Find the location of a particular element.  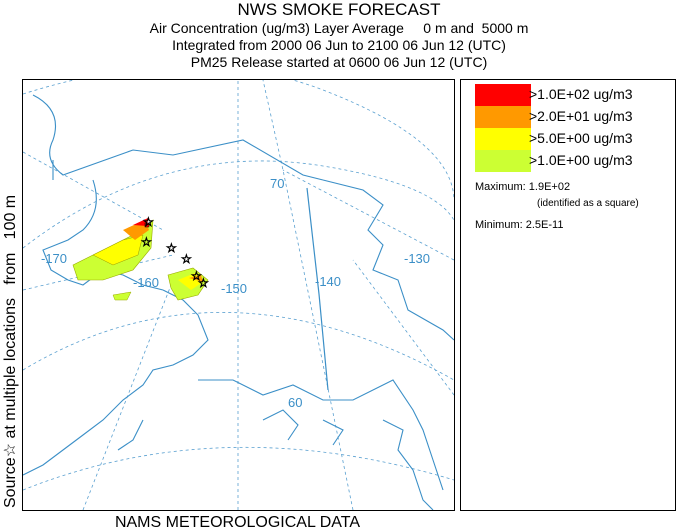

legend-label: >1.0E+02 ug/m3 is located at coordinates (581, 94).